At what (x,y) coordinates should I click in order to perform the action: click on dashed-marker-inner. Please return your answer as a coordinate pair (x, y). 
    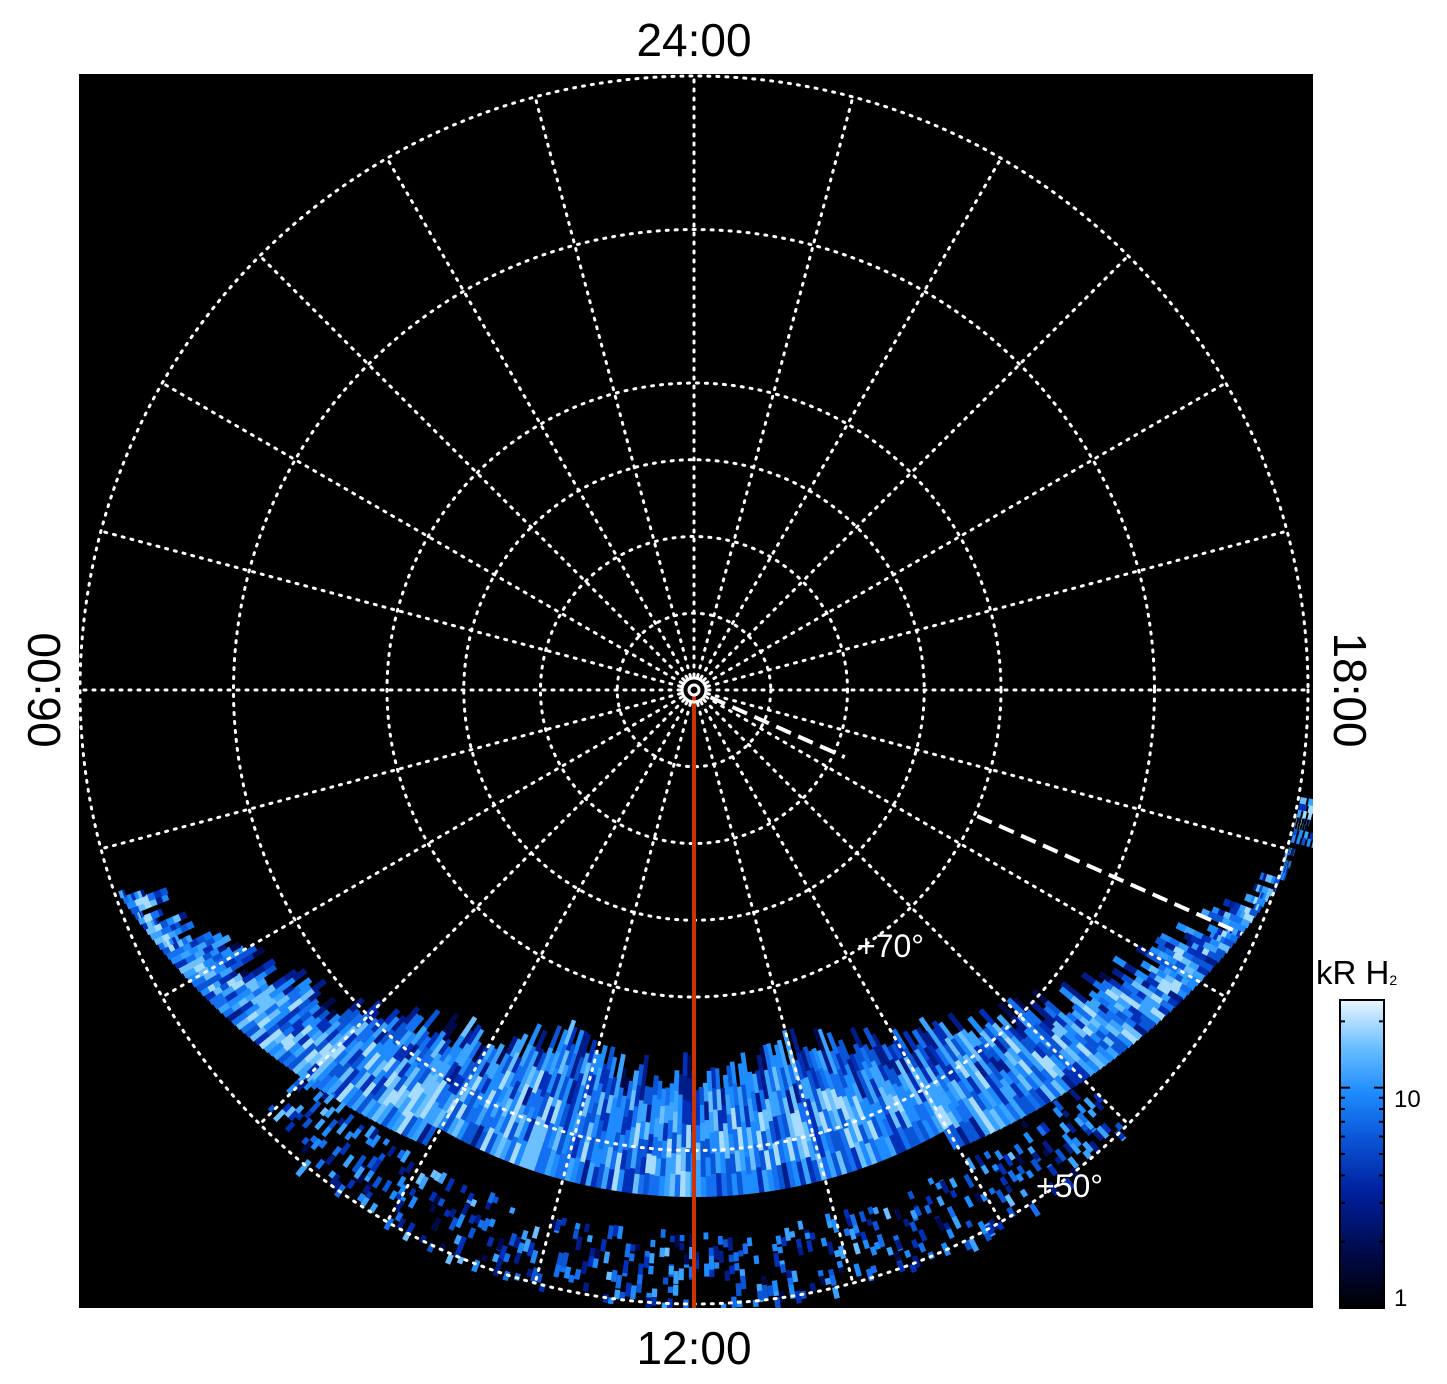
    Looking at the image, I should click on (777, 727).